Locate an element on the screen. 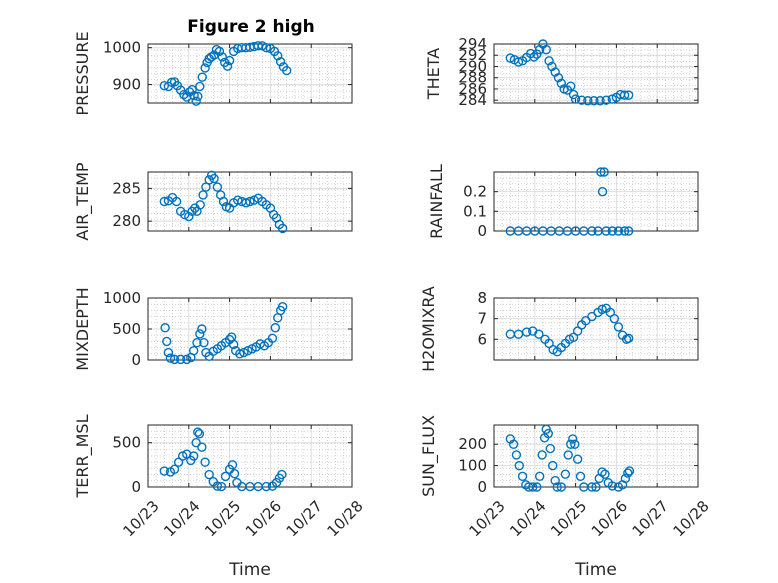 This screenshot has width=778, height=583. y-axis-label: PRESSURE is located at coordinates (82, 73).